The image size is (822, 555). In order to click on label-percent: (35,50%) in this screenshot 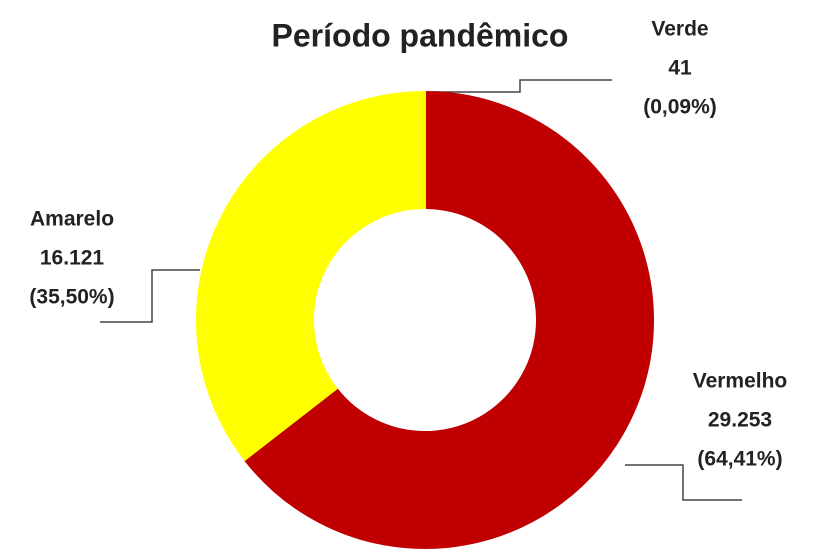, I will do `click(71, 297)`.